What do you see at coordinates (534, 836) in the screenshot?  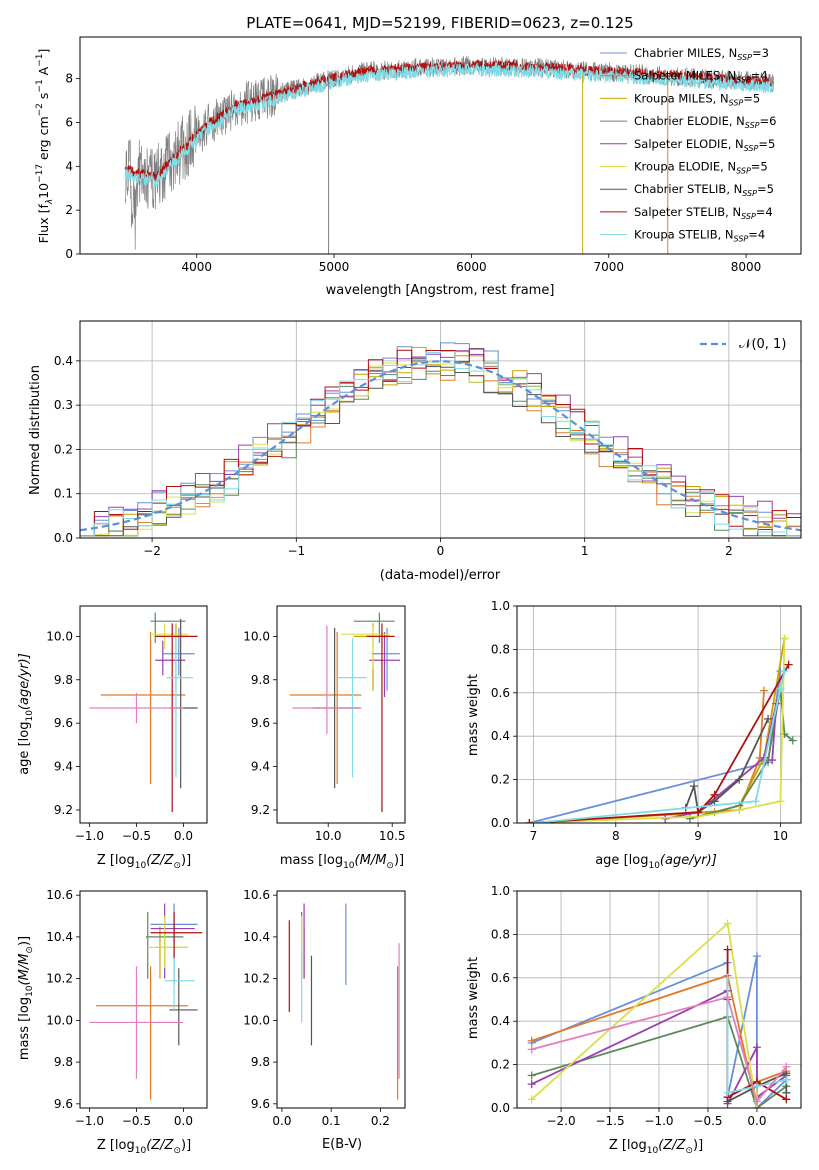 I see `x-tick-label: 7` at bounding box center [534, 836].